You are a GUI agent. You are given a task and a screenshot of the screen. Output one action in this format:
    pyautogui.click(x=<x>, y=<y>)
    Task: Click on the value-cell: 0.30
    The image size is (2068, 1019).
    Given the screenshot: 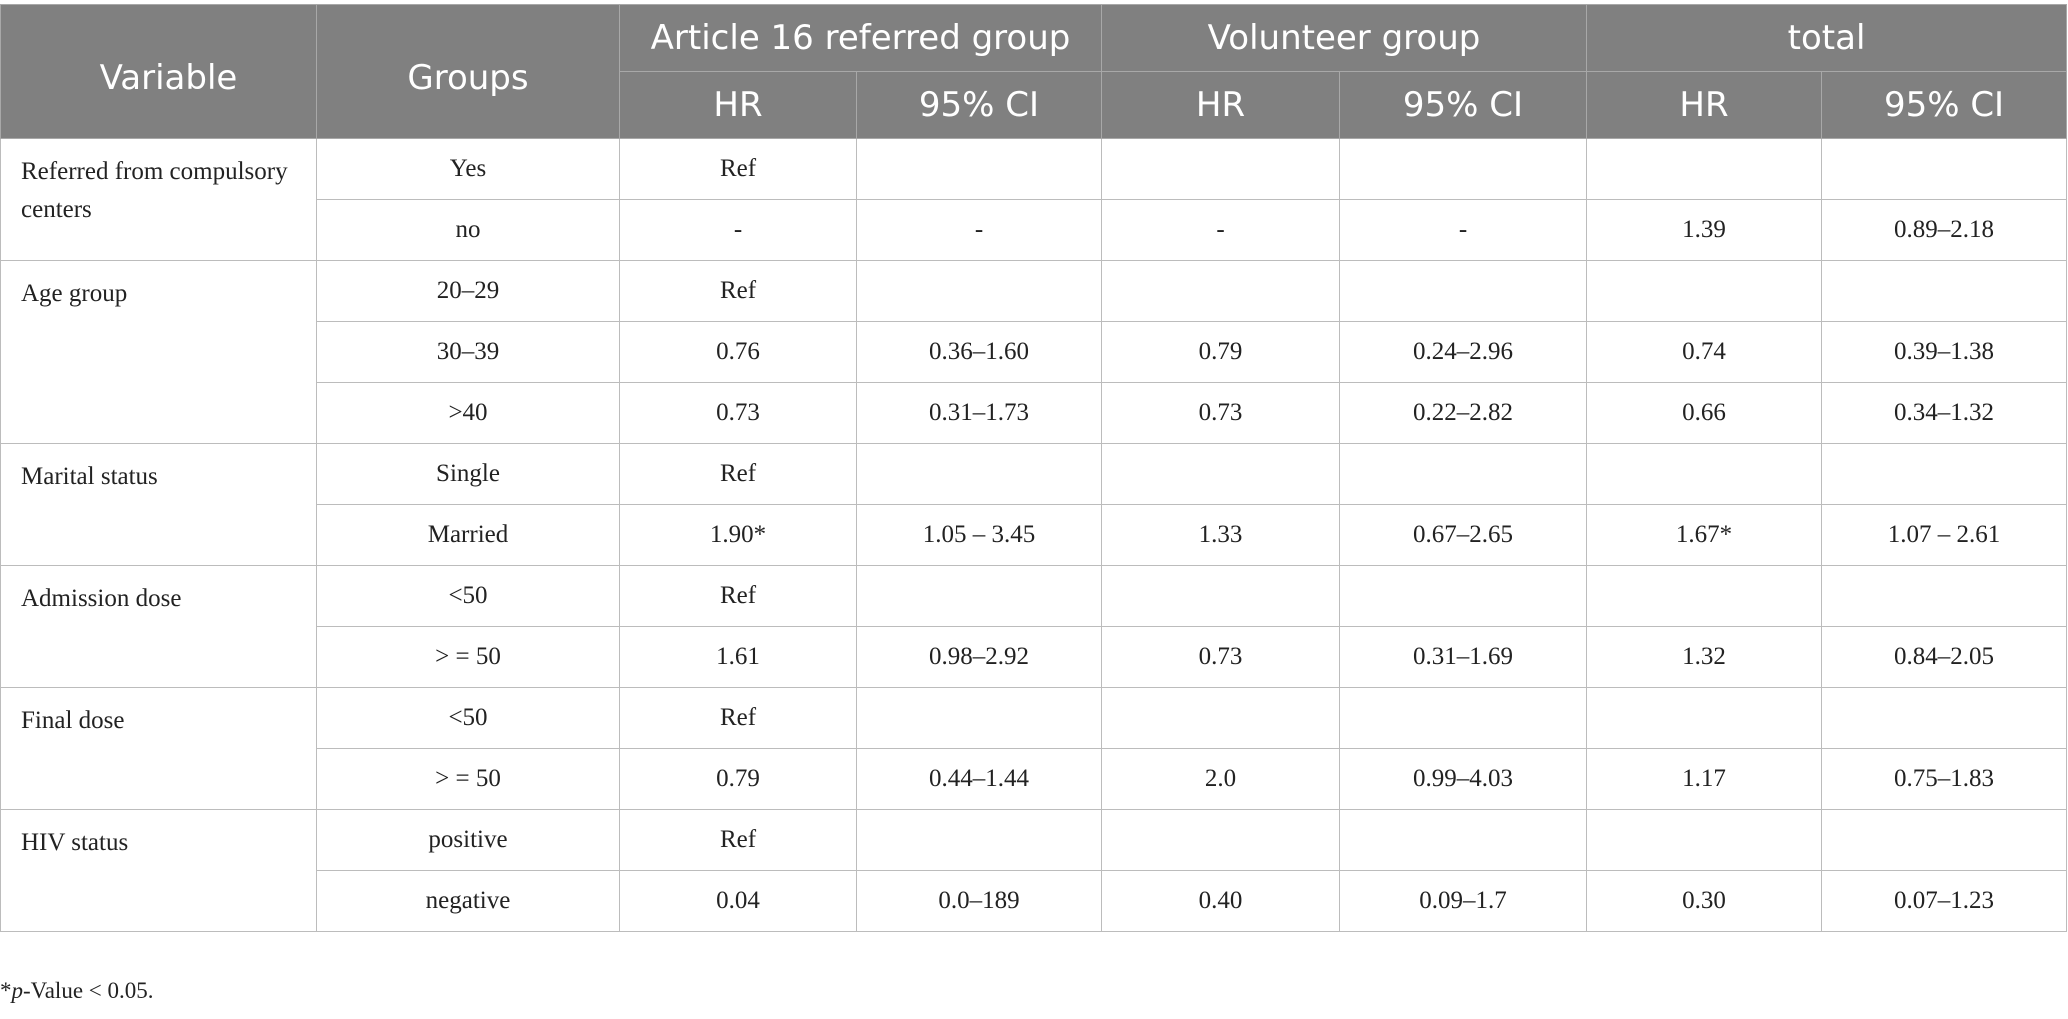 What is the action you would take?
    pyautogui.click(x=1704, y=901)
    